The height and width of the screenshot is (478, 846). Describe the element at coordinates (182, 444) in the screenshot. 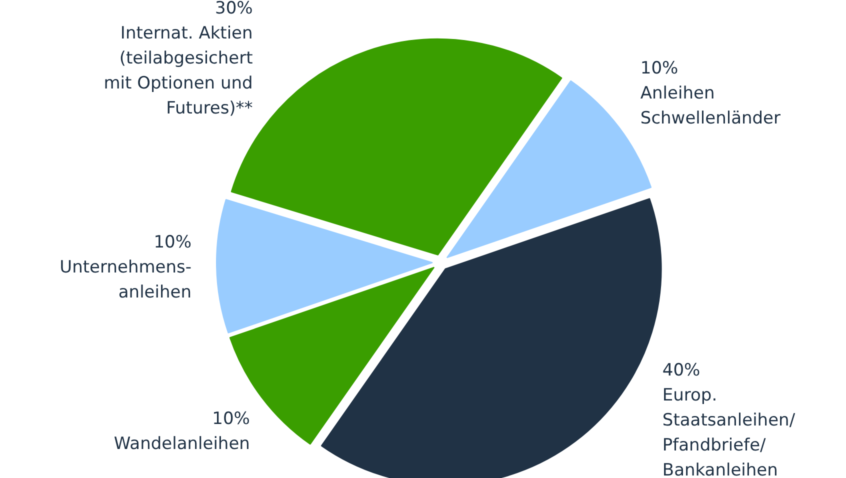

I see `slice-label: Wandelanleihen` at that location.